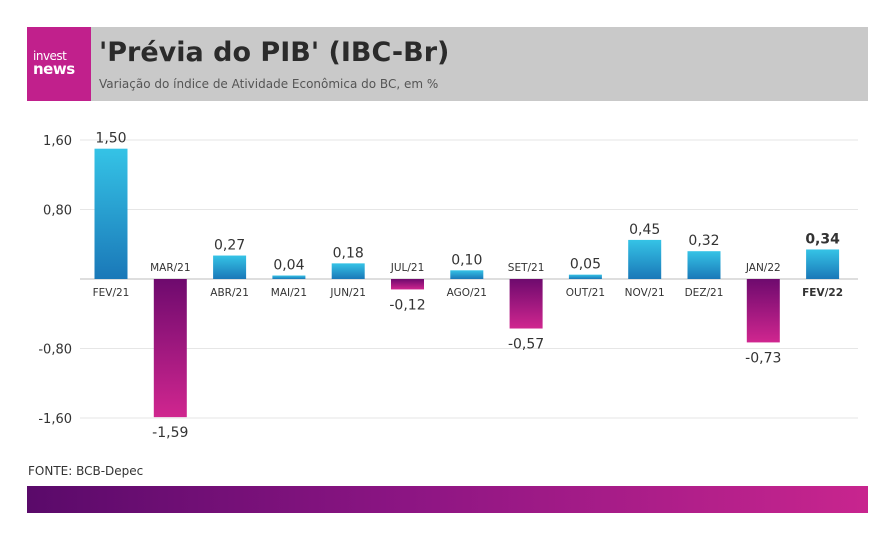 This screenshot has width=895, height=540. Describe the element at coordinates (763, 268) in the screenshot. I see `category-label: JAN/22` at that location.